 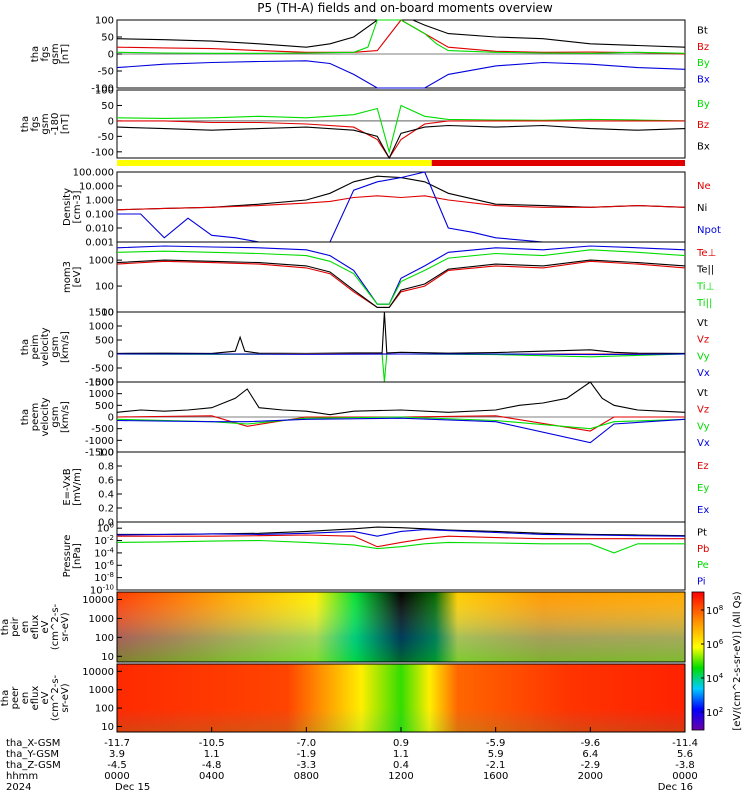 I want to click on panel-fgs_gsm_180: 100 50 0 -50 -100 tha fgs gsm -180 [nT] By Bz Bx, so click(x=365, y=123).